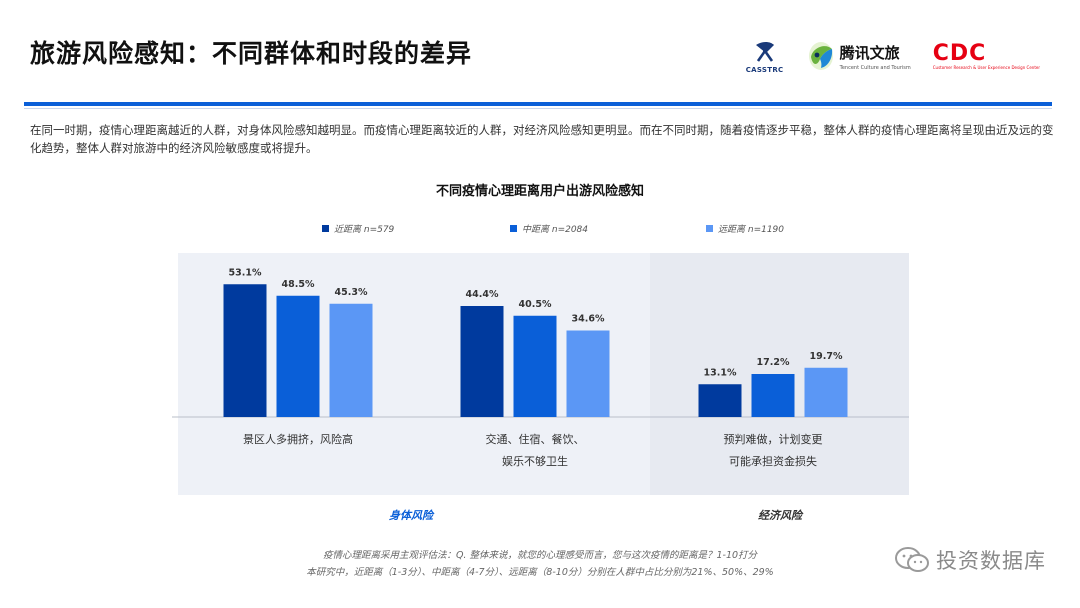  What do you see at coordinates (588, 319) in the screenshot?
I see `data-label-cat2-series3: 34.6%` at bounding box center [588, 319].